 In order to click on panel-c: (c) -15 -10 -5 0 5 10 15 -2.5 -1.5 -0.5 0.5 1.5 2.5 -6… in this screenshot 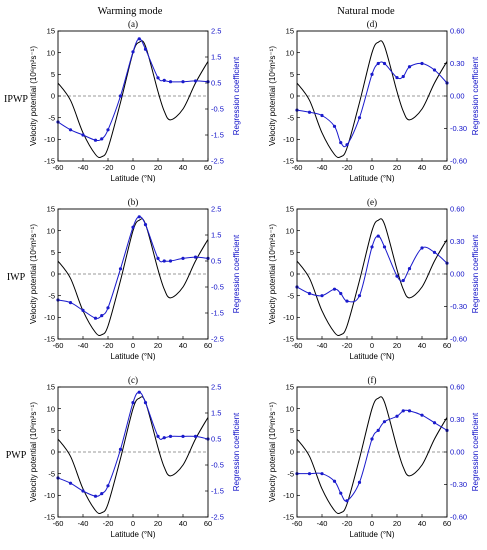, I will do `click(135, 457)`.